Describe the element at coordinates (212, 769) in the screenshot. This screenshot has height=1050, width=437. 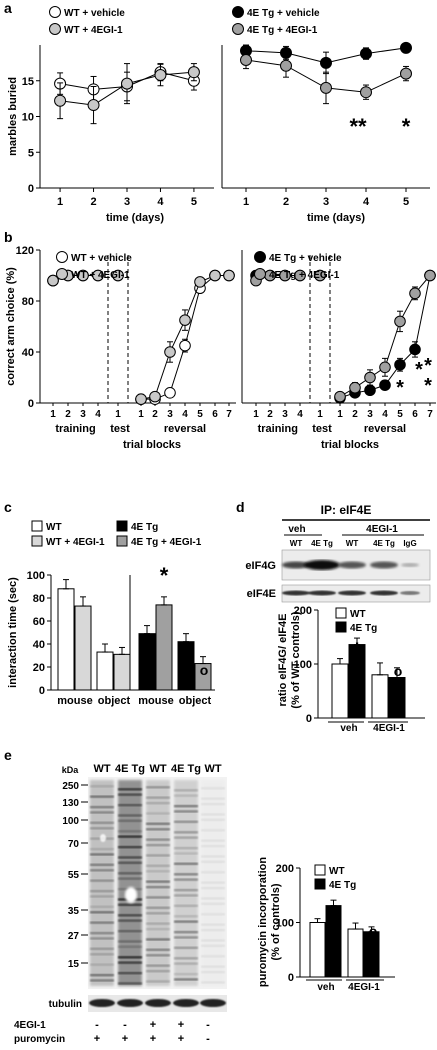
I see `blot-lane-label: WT` at that location.